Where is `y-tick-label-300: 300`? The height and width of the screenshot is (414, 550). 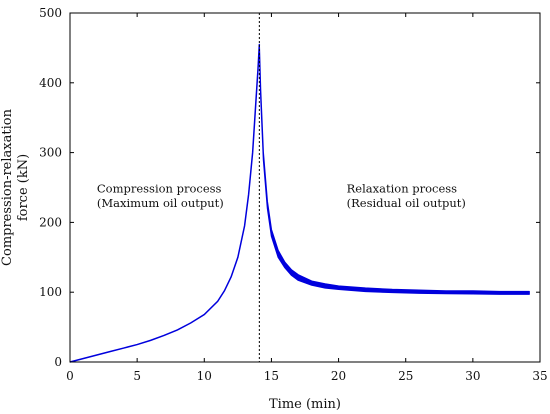
y-tick-label-300: 300 is located at coordinates (50, 153).